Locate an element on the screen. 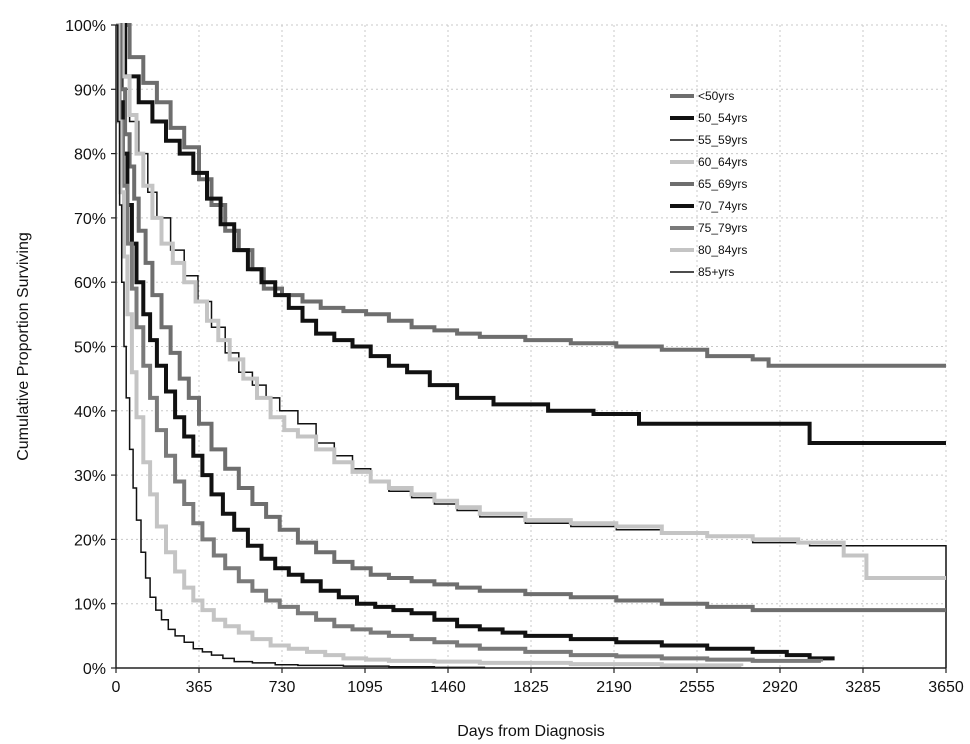 This screenshot has width=970, height=744. x-tick-label: 2555 is located at coordinates (697, 687).